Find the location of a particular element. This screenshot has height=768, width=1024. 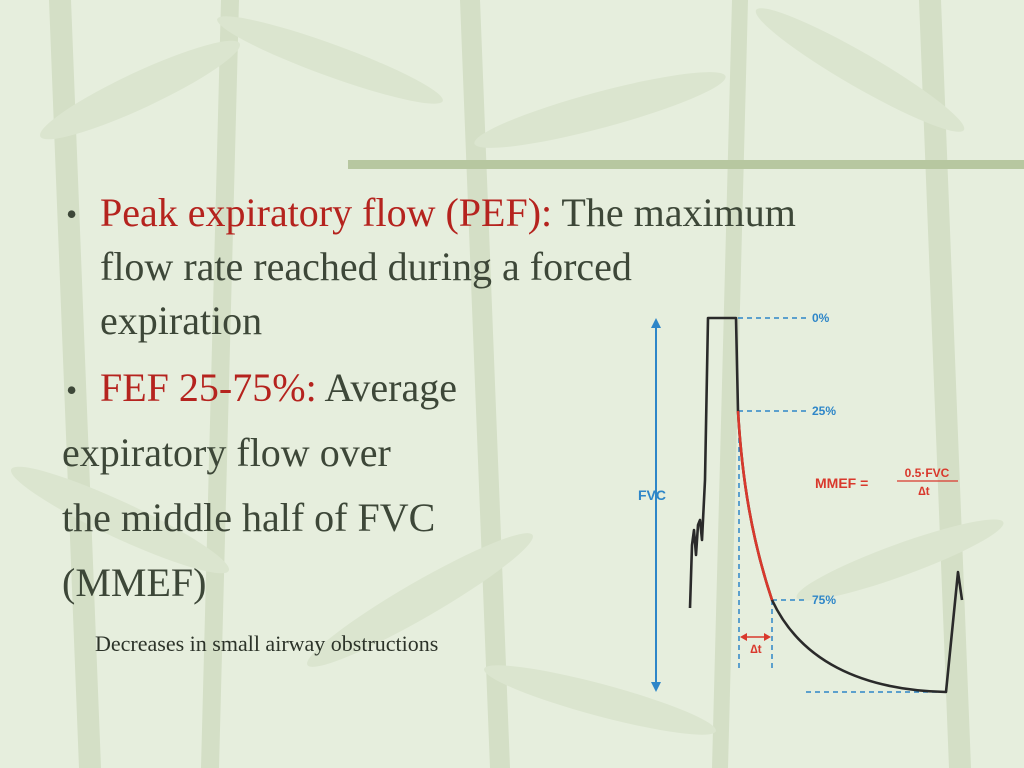

formula-denominator: ∆t is located at coordinates (923, 491).